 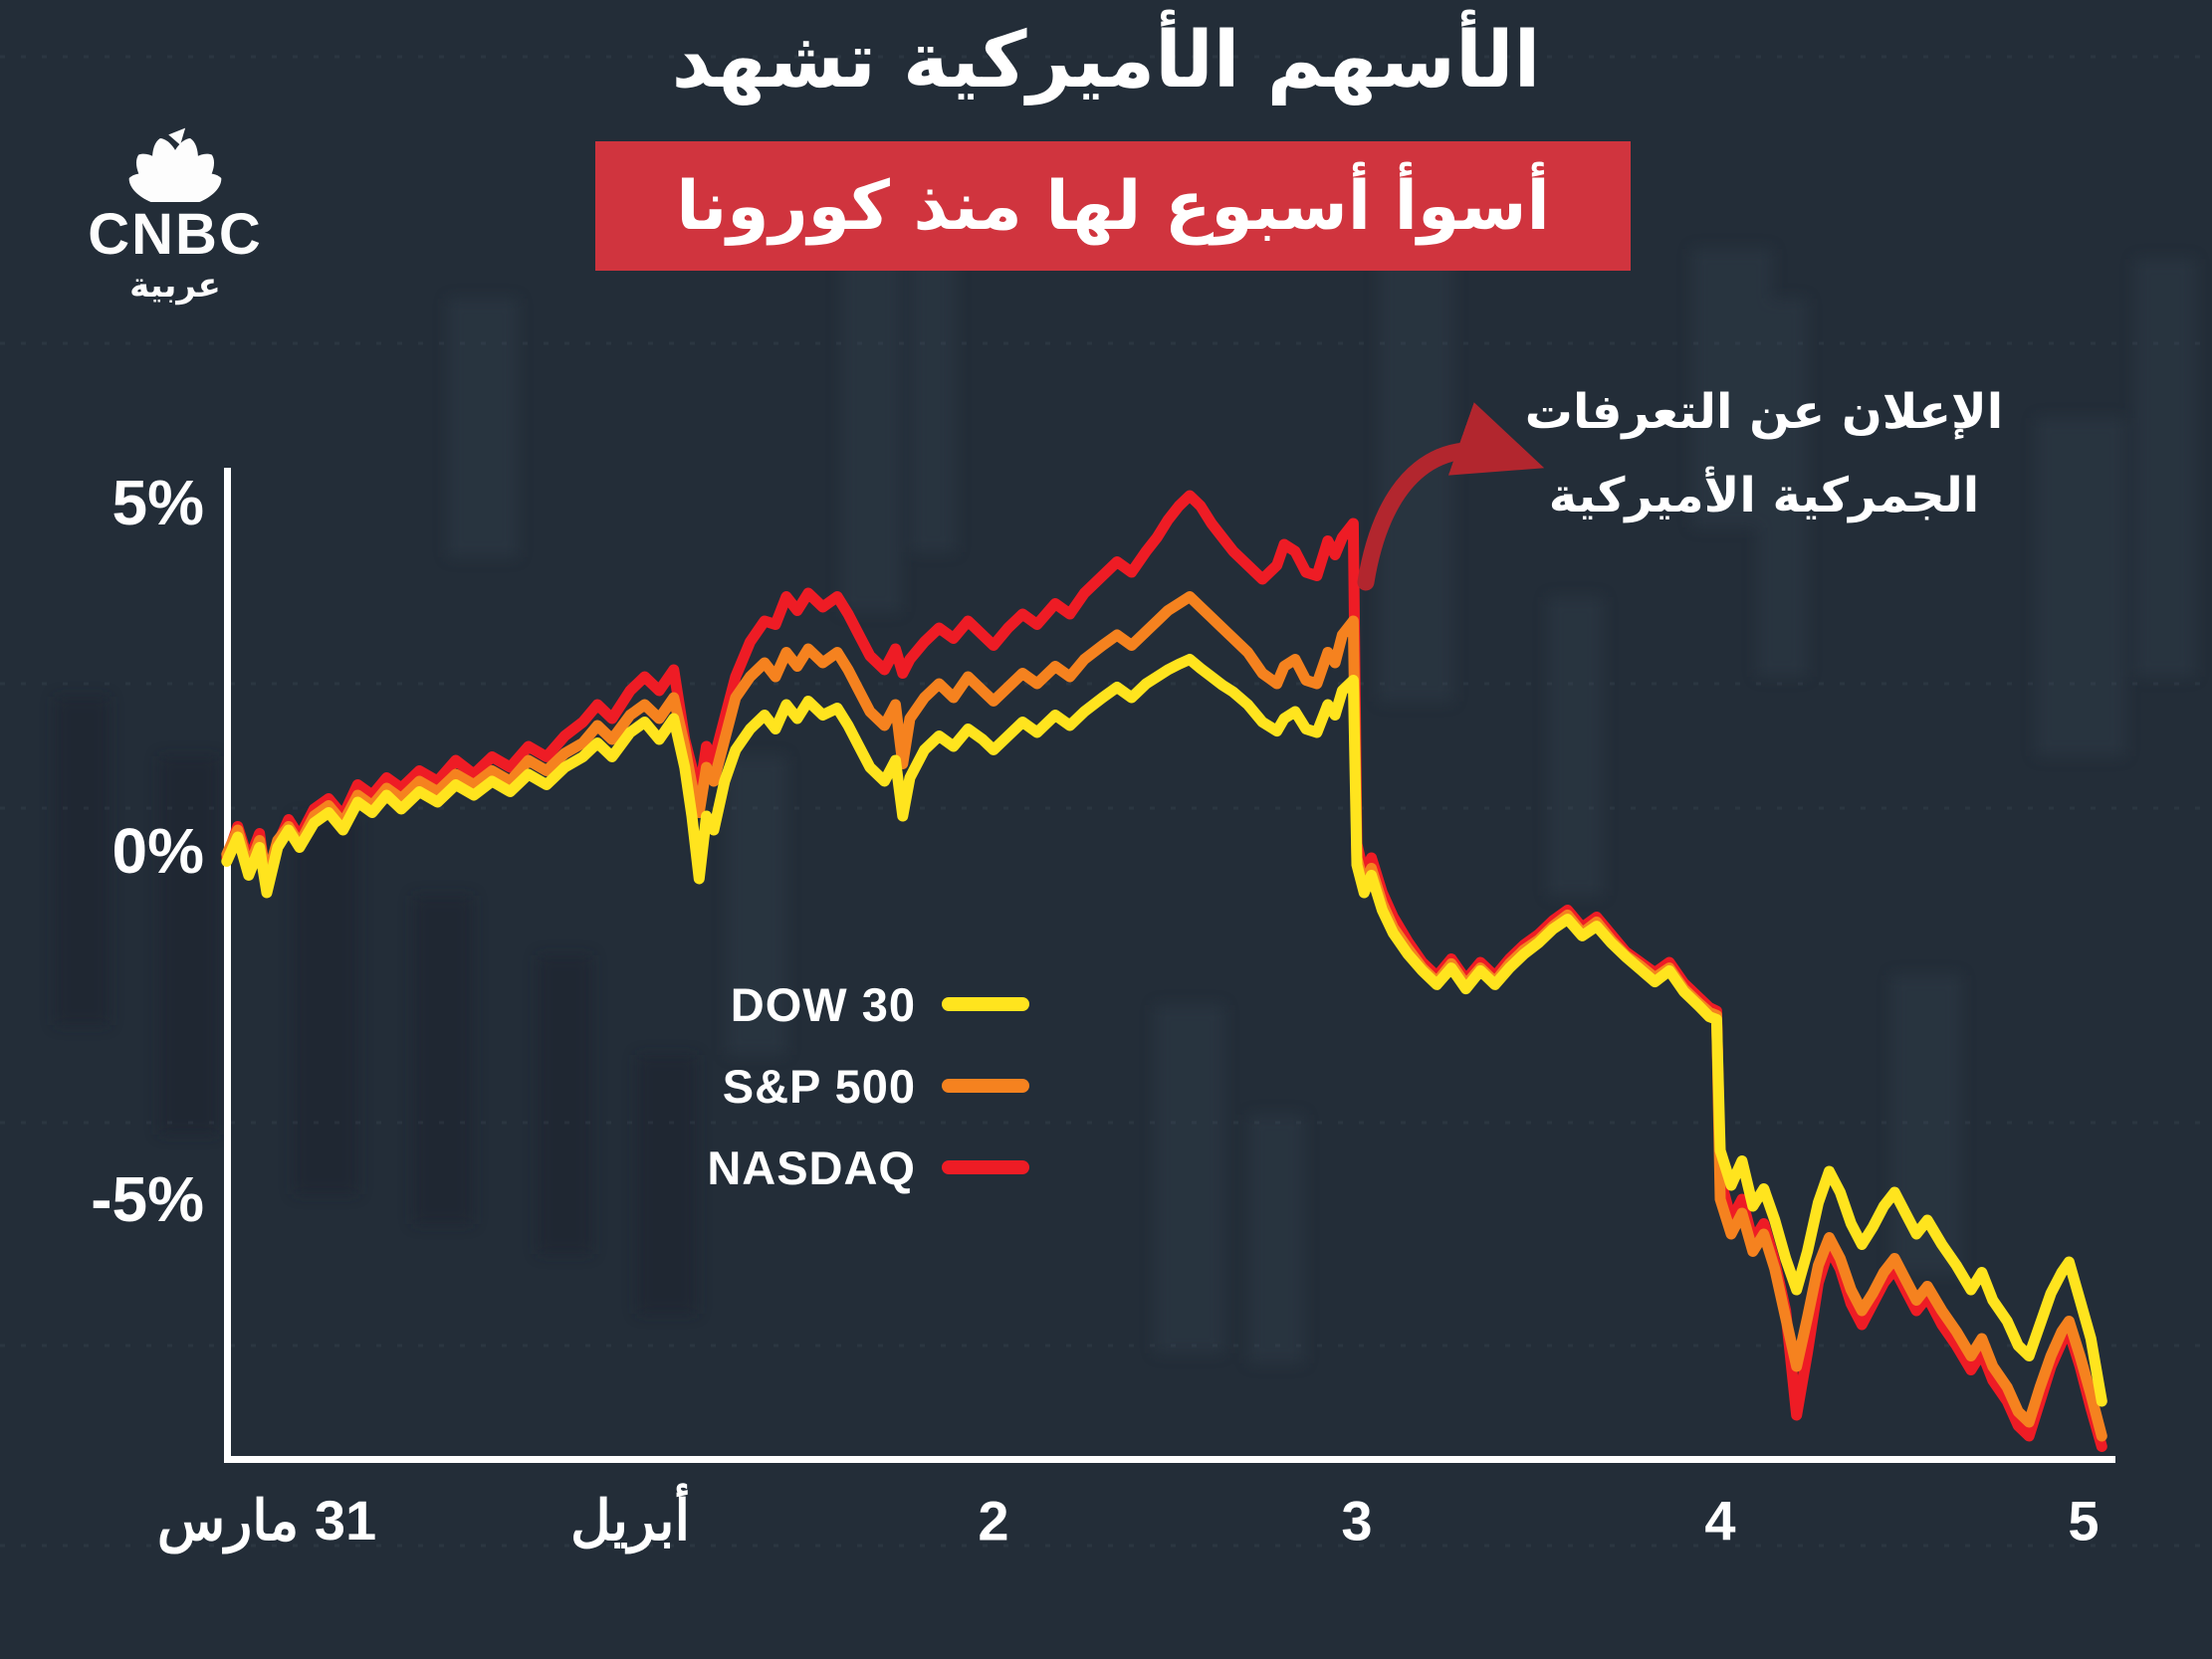 I want to click on banner-text: أسوأ أسبوع لها منذ كورونا, so click(x=1113, y=206).